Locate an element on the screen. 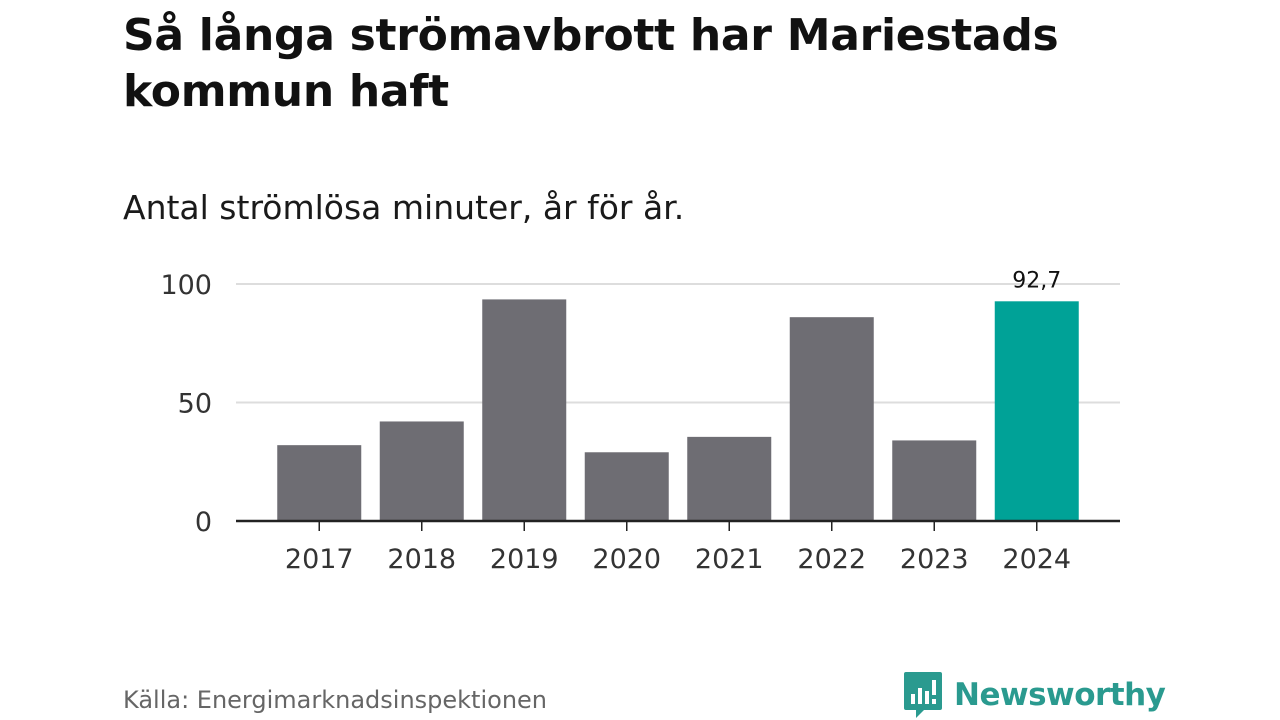 This screenshot has height=720, width=1280. data-label: 92,7 is located at coordinates (1036, 280).